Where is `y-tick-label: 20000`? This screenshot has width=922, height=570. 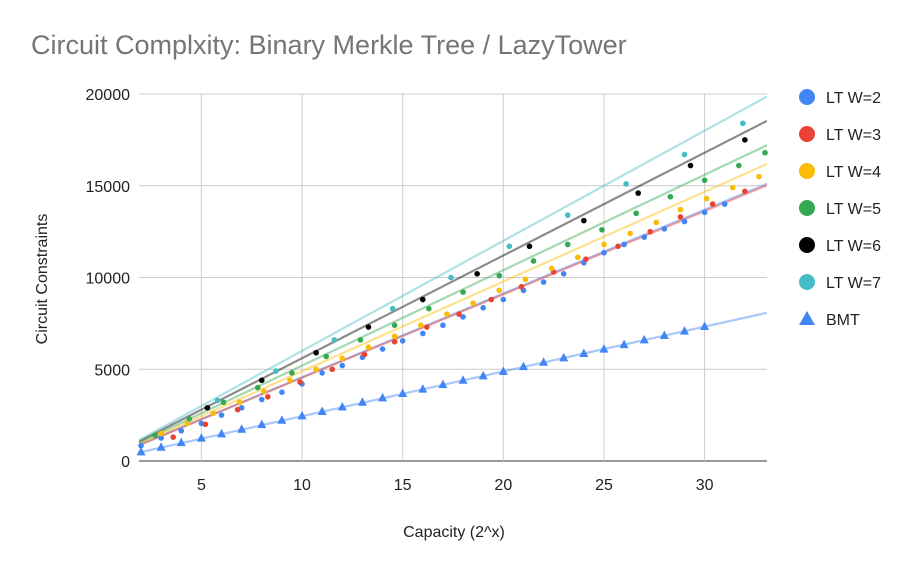 y-tick-label: 20000 is located at coordinates (108, 95).